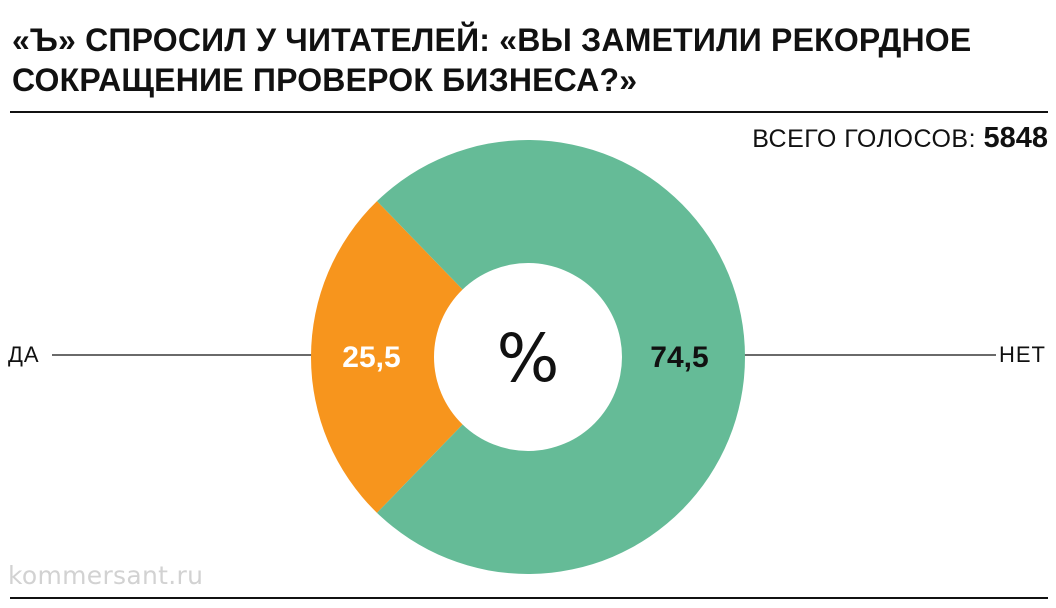 The image size is (1056, 608). I want to click on total-votes-label: ВСЕГО ГОЛОСОВ:, so click(868, 139).